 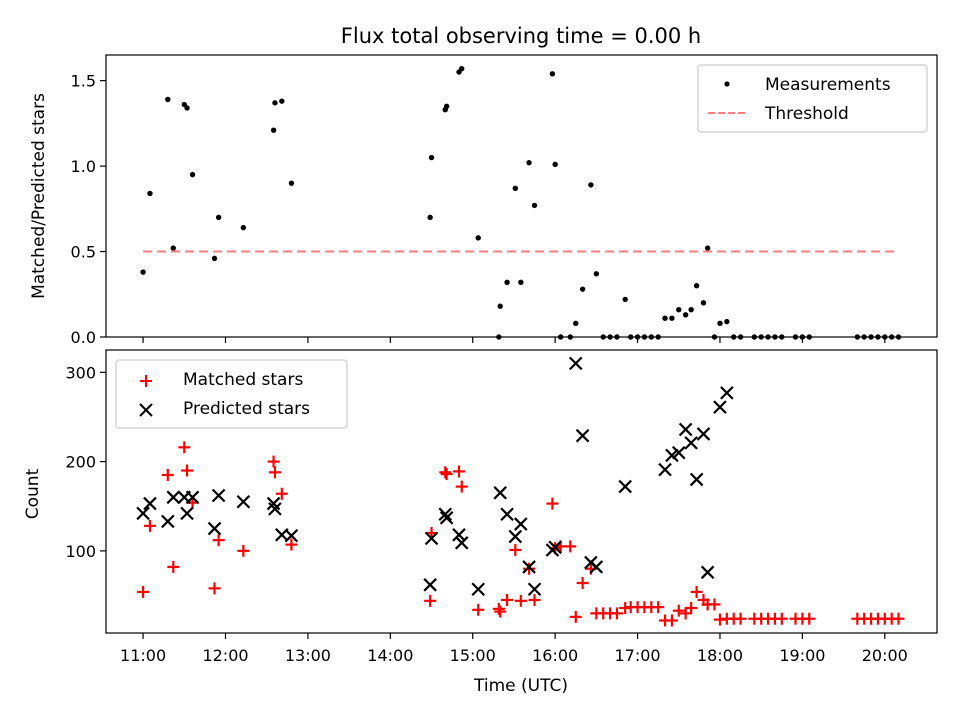 I want to click on x-tick-label: 14:00, so click(x=390, y=655).